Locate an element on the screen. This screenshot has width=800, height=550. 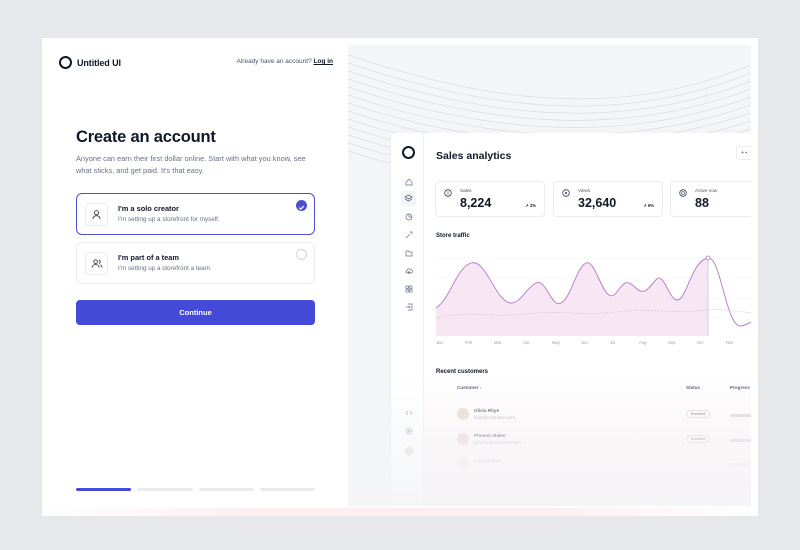
logo-ring-icon is located at coordinates (65, 62).